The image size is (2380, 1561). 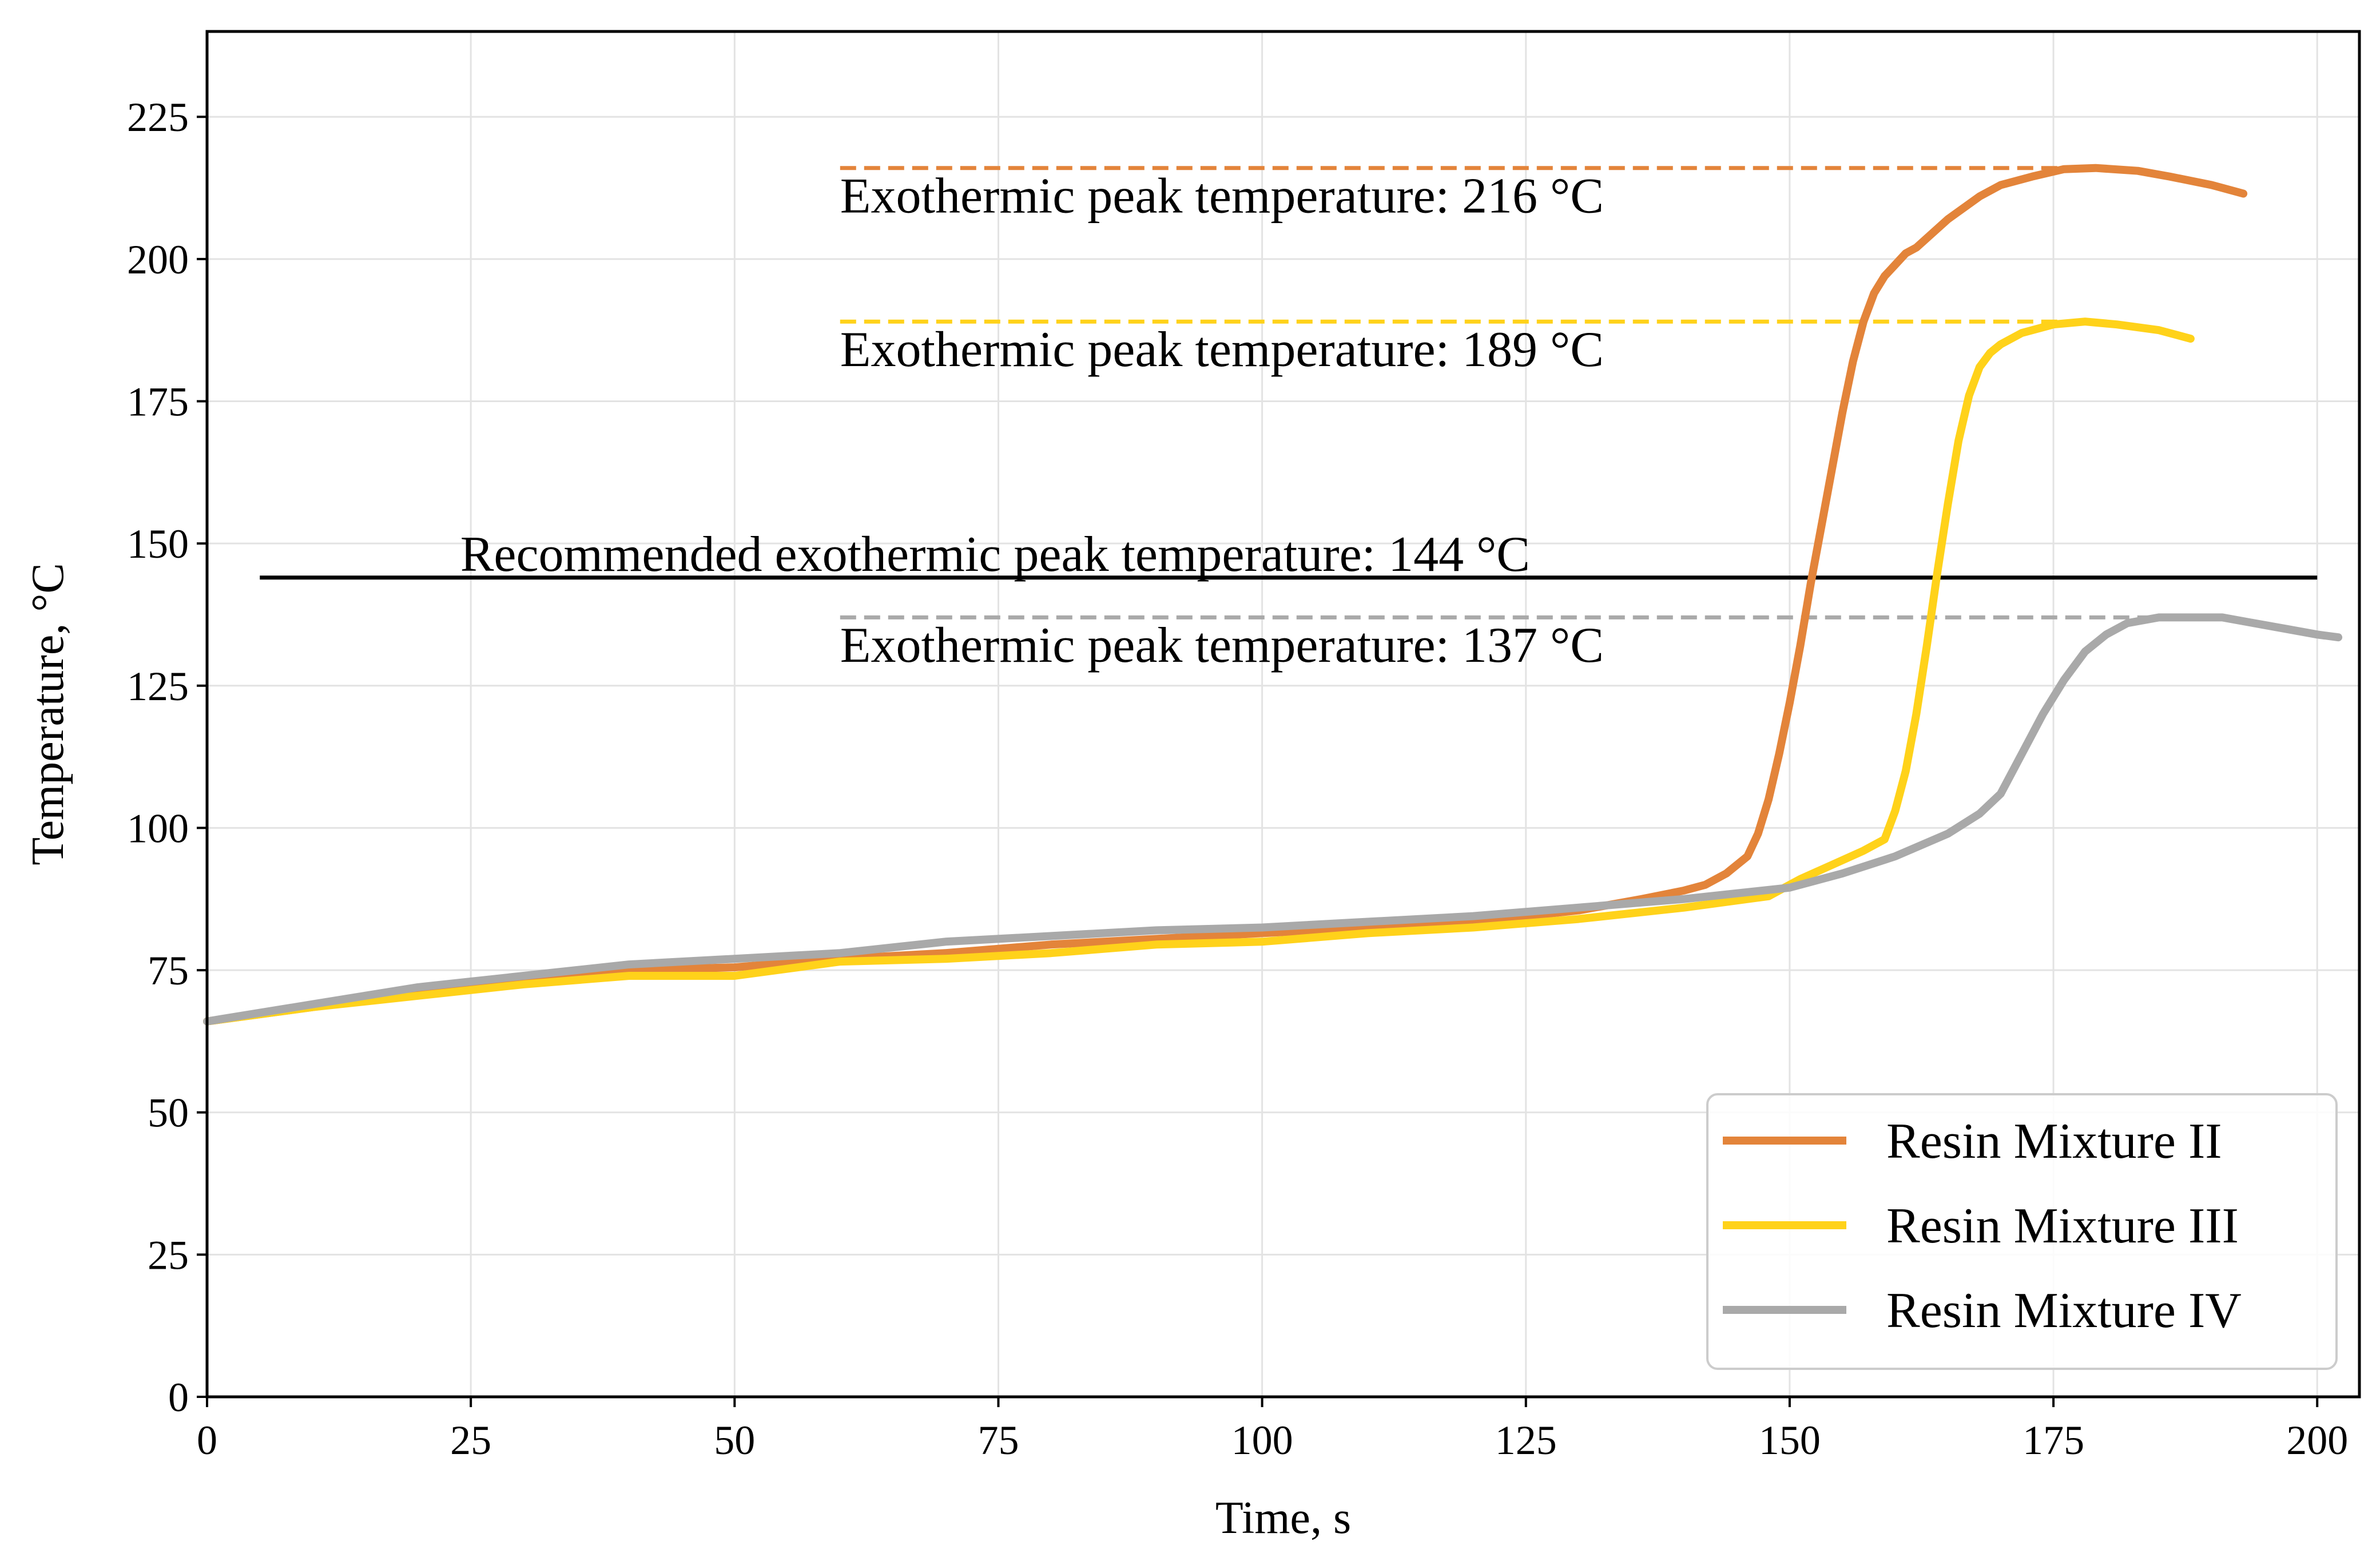 I want to click on y-tick-label: 150, so click(x=158, y=544).